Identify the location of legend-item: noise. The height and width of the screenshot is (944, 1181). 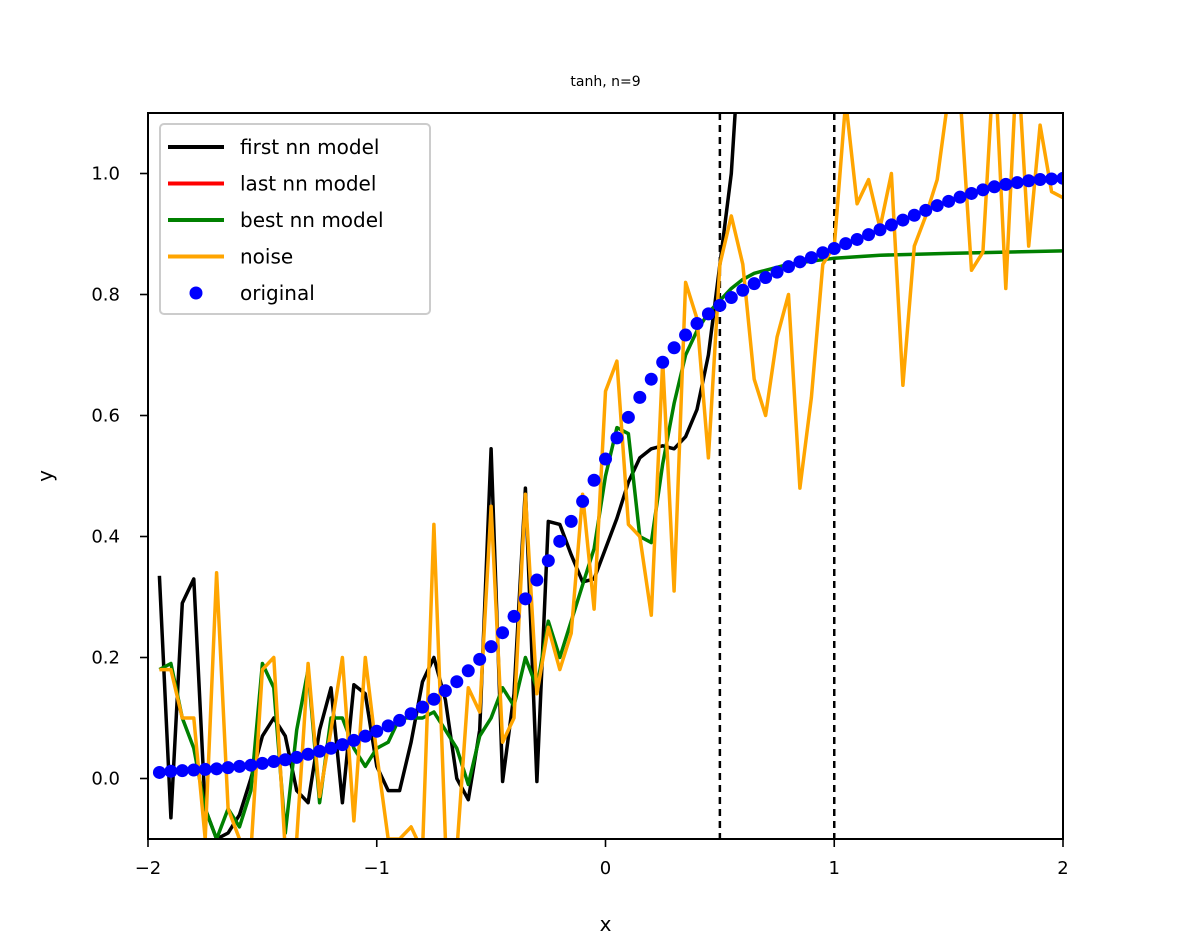
(230, 257).